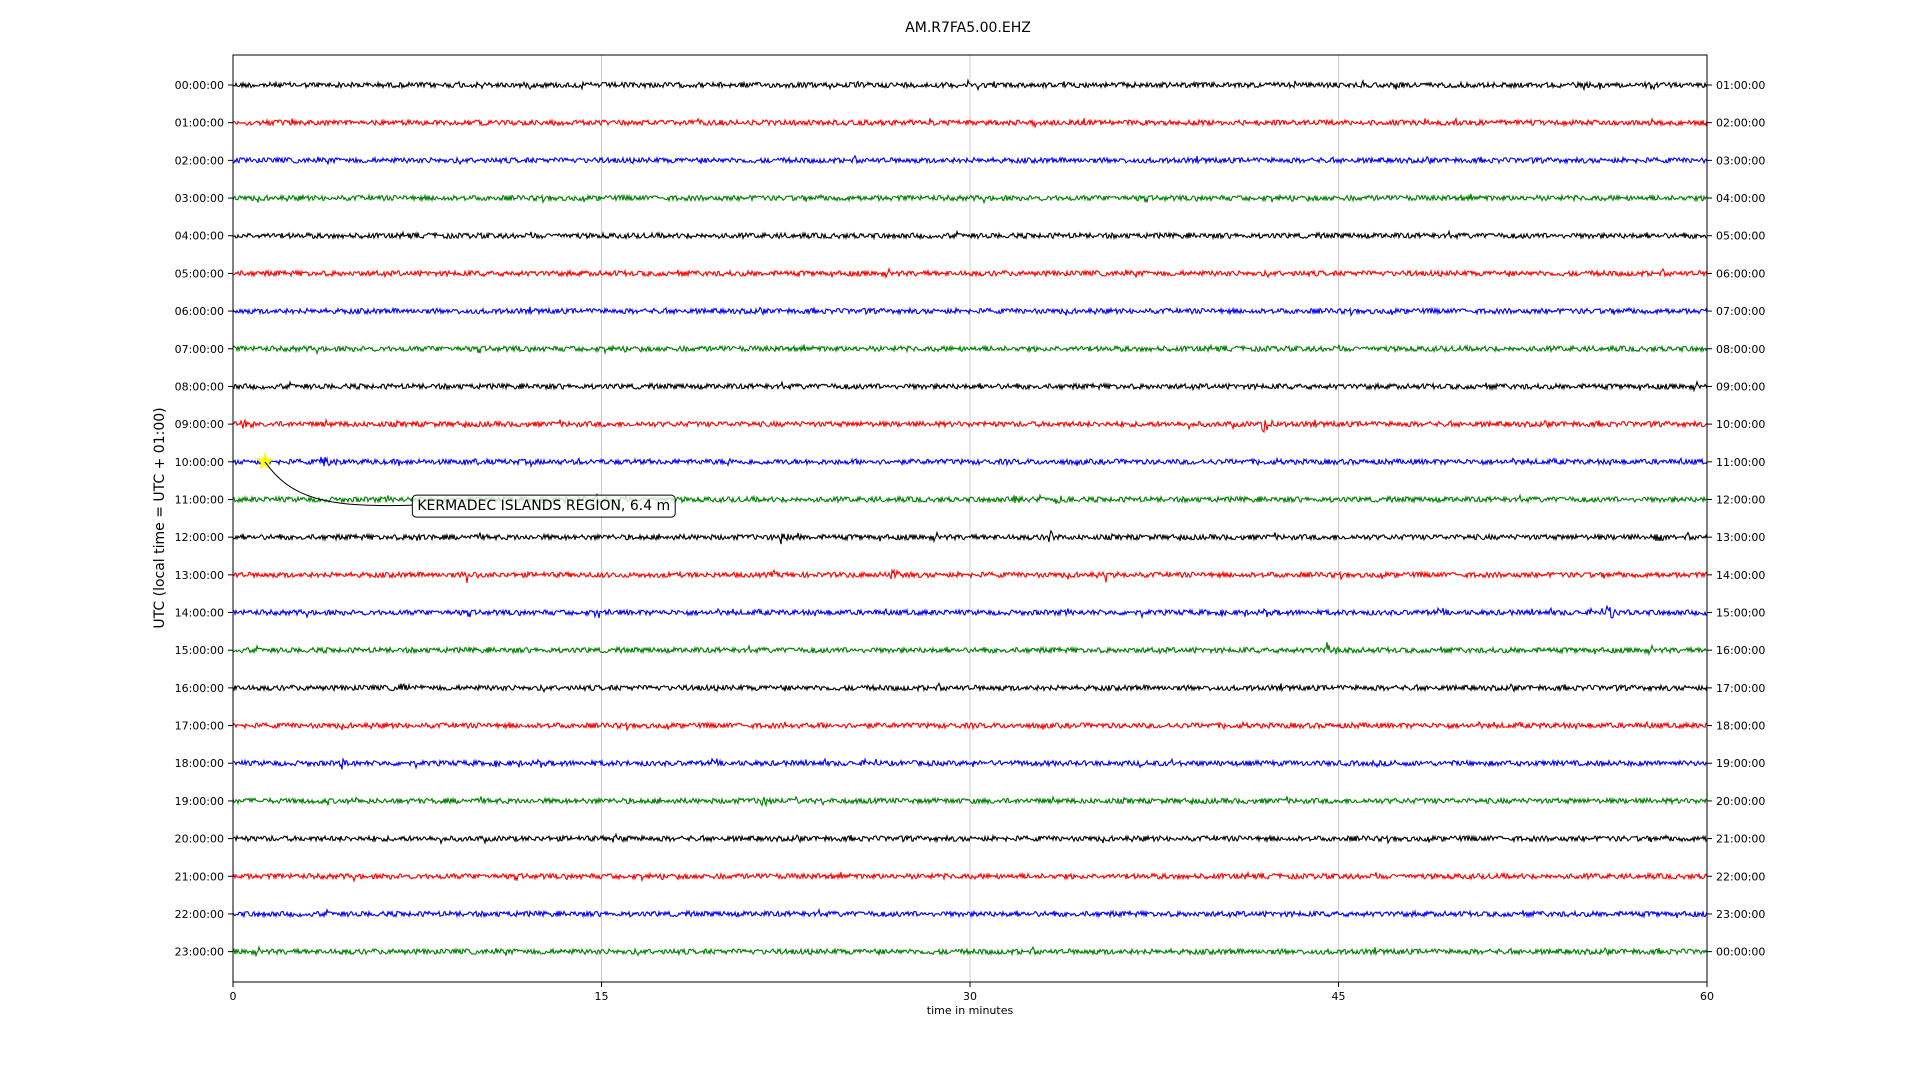 Image resolution: width=1920 pixels, height=1080 pixels. Describe the element at coordinates (1740, 801) in the screenshot. I see `right-time-label: 20:00:00` at that location.